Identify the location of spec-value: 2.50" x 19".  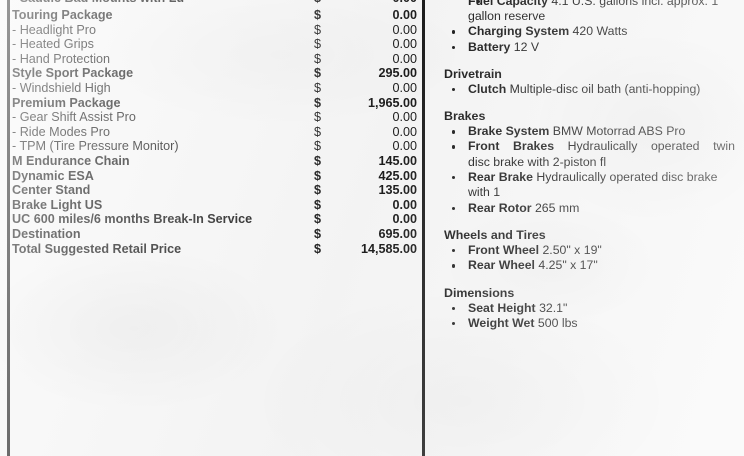
(570, 249).